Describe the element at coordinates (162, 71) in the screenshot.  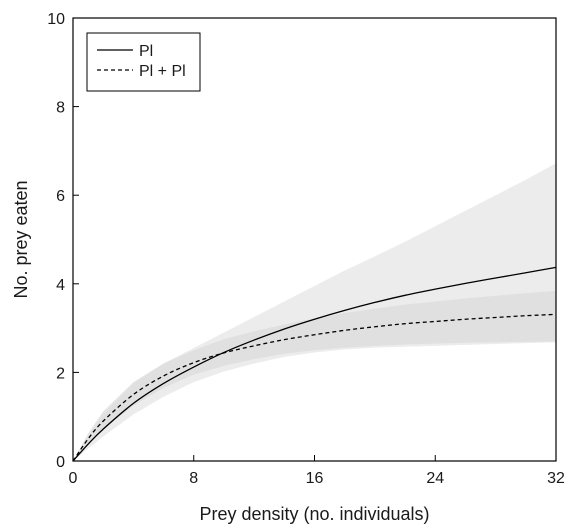
I see `legend-label-2: Pl + Pl` at that location.